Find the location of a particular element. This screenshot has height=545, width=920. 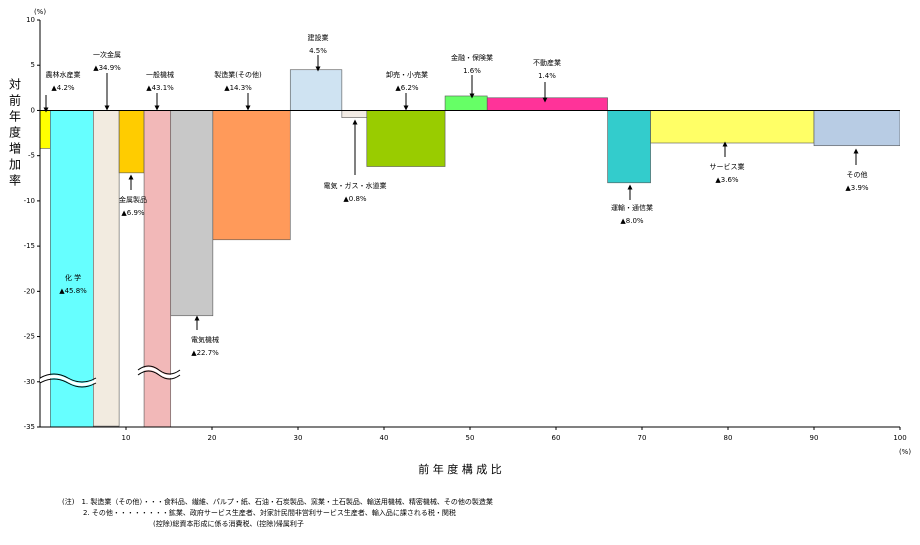

value-label: ▲45.8% is located at coordinates (73, 291).